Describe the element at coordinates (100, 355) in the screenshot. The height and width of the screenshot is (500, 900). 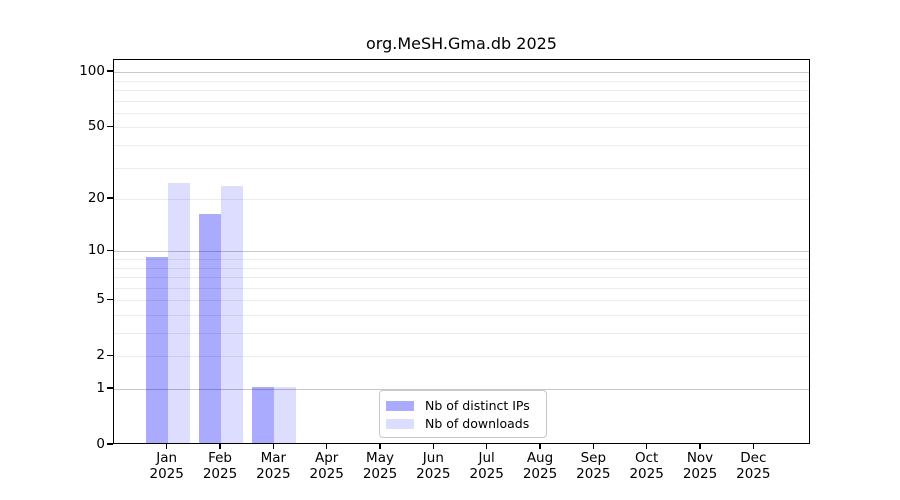
I see `y-tick-label: 2` at that location.